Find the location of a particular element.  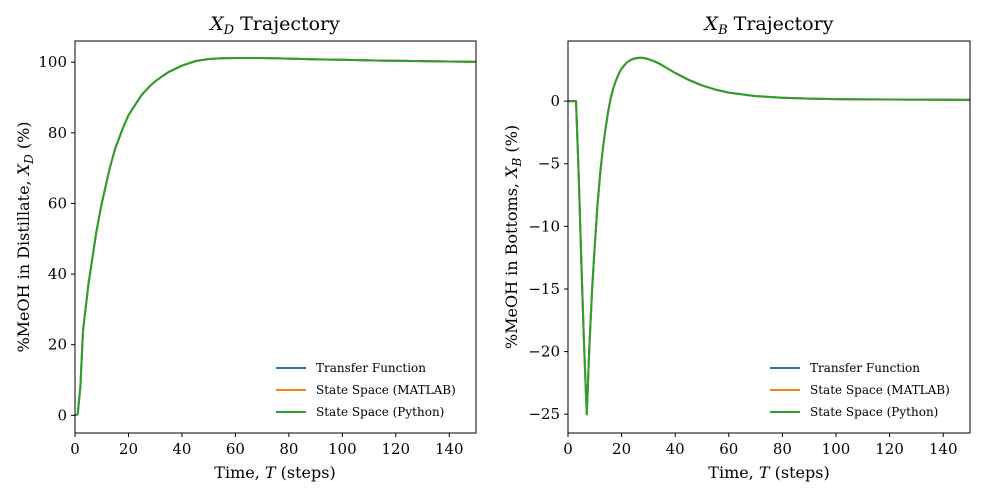

y-tick-label: −20 is located at coordinates (544, 352).